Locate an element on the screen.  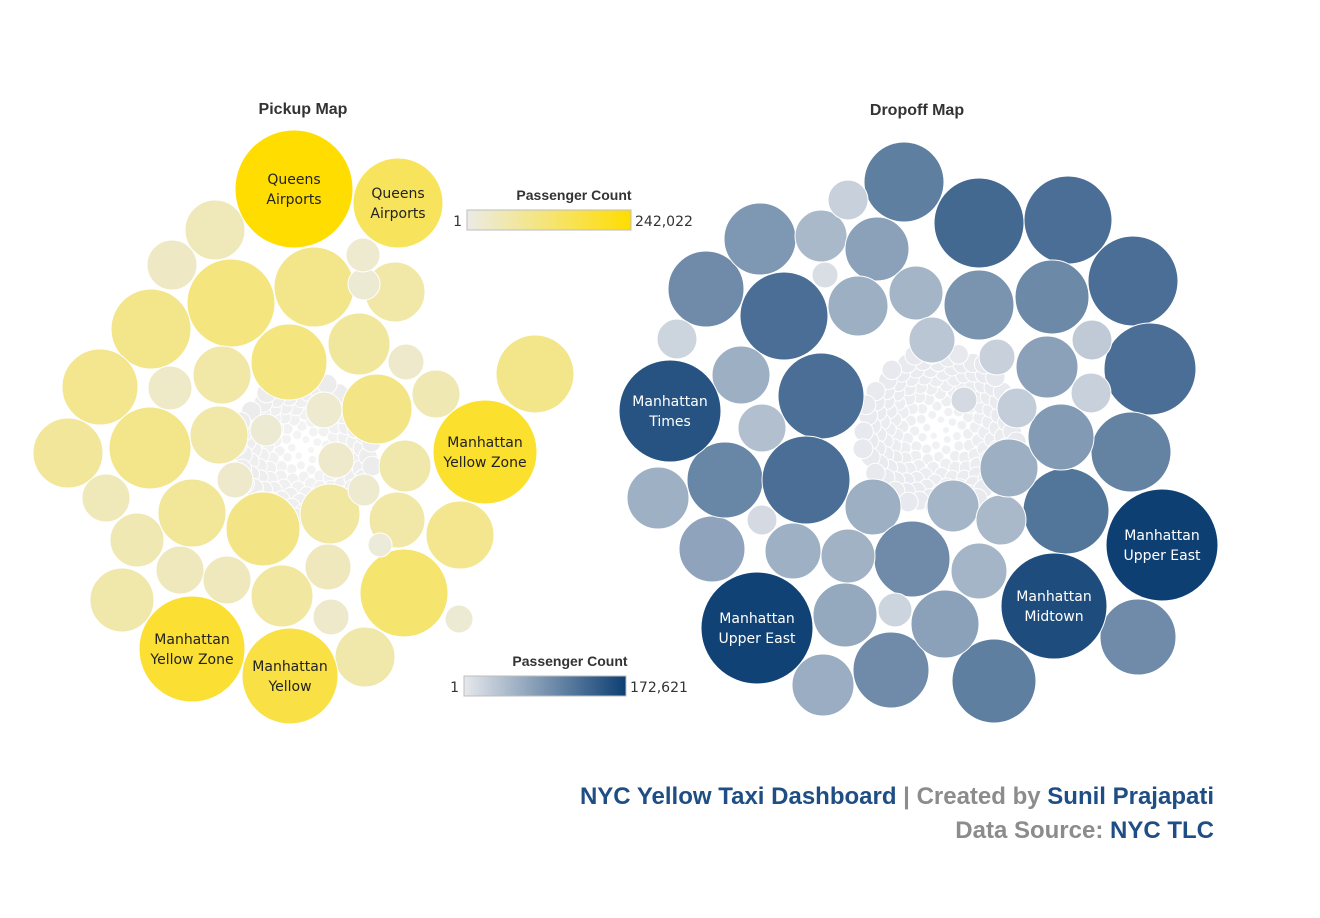
dropoff-legend-max: 172,621 is located at coordinates (659, 688).